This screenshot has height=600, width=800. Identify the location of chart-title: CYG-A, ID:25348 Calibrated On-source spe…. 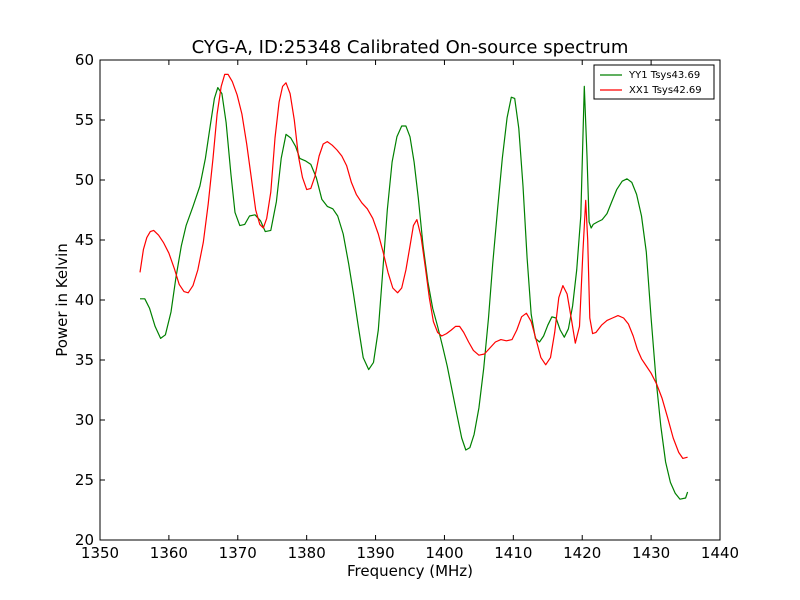
(410, 47).